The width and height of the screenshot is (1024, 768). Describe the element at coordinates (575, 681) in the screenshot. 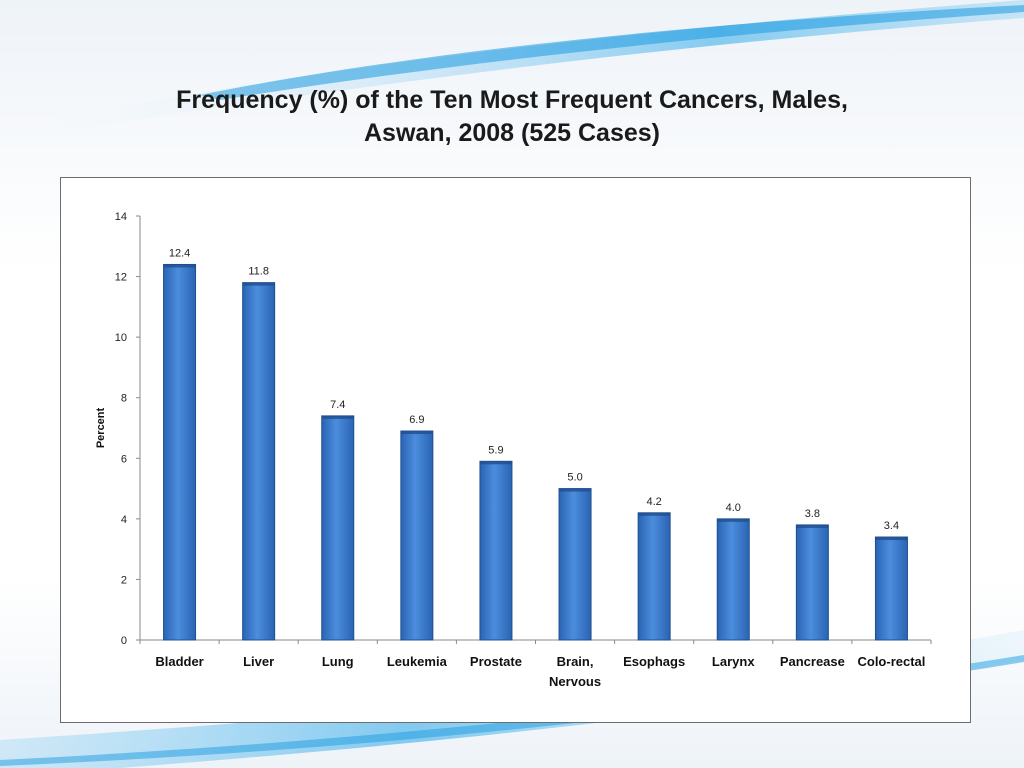

I see `category-label-5: Nervous` at that location.